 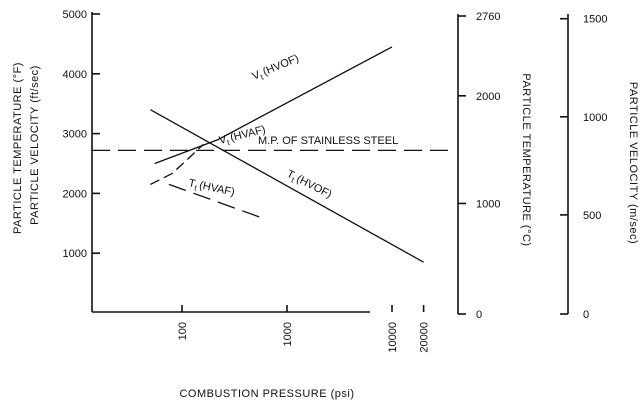 I want to click on series-line-v-t-hvof-, so click(x=273, y=105).